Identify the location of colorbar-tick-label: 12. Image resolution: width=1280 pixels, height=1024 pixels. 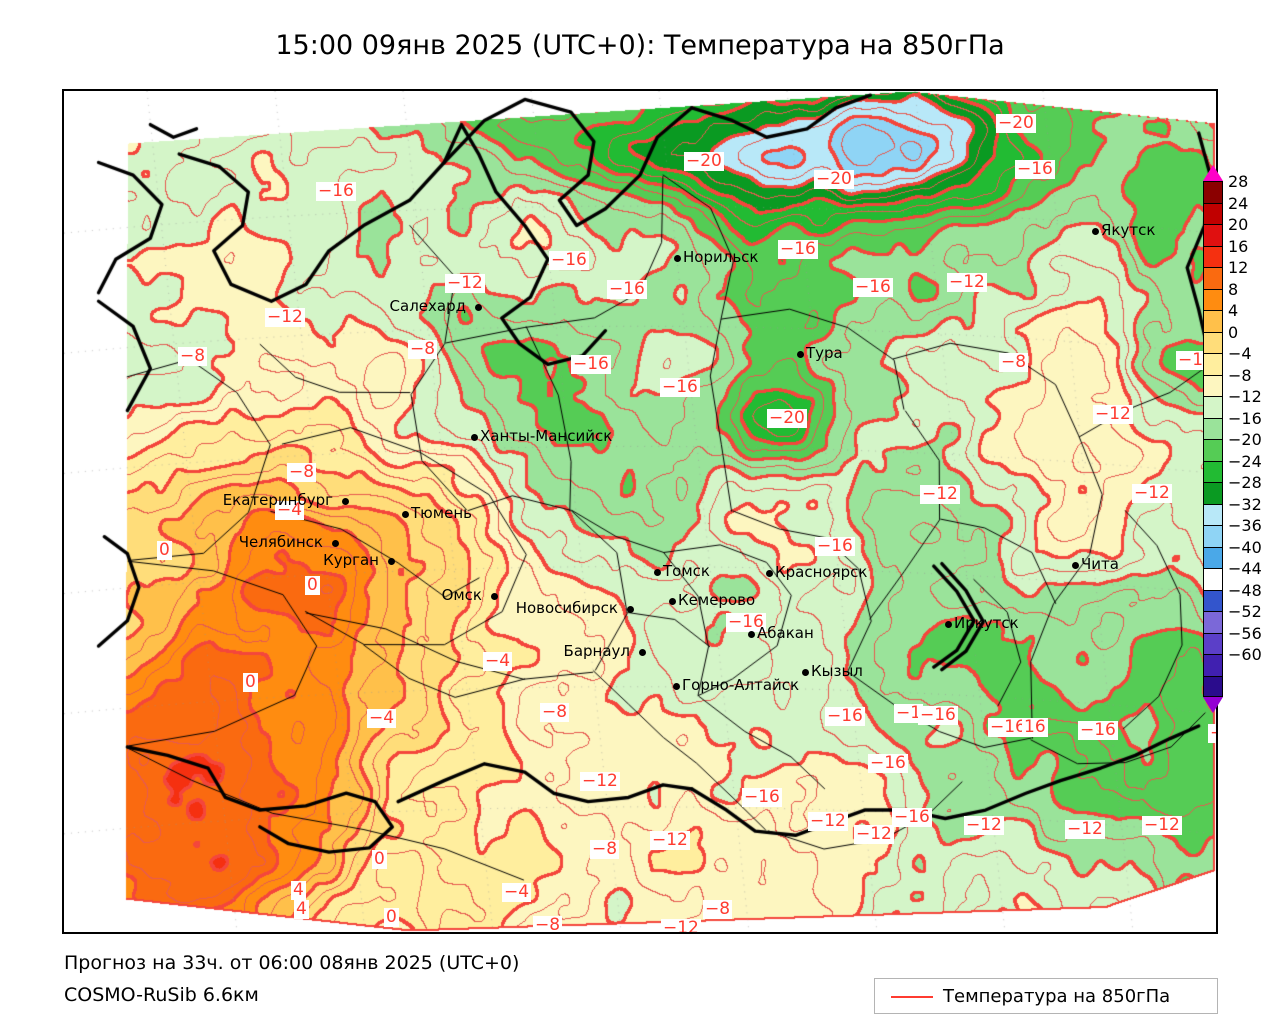
(1238, 267).